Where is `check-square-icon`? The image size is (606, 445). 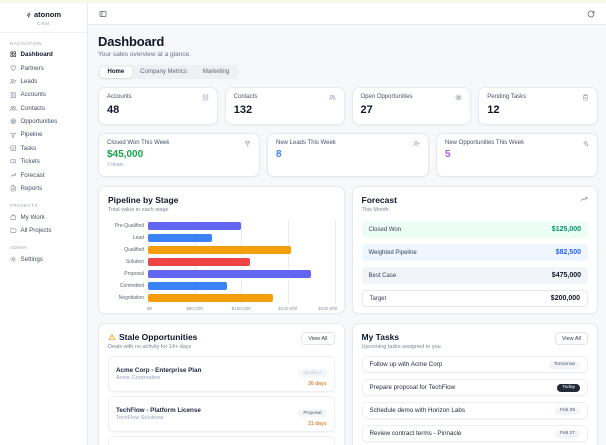 check-square-icon is located at coordinates (13, 148).